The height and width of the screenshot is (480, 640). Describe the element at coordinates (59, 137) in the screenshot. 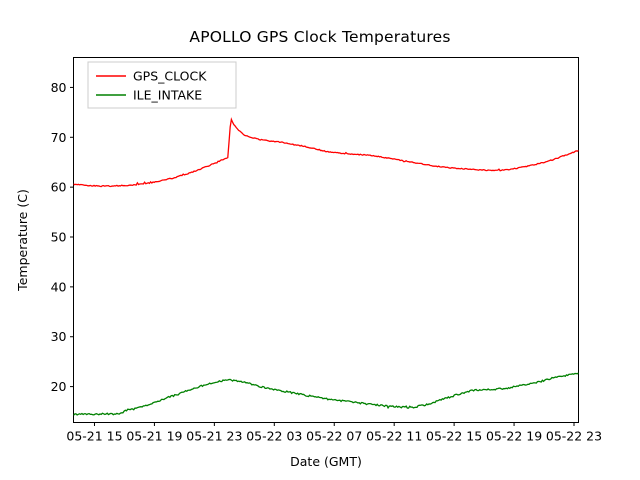

I see `y-tick-label: 70` at that location.